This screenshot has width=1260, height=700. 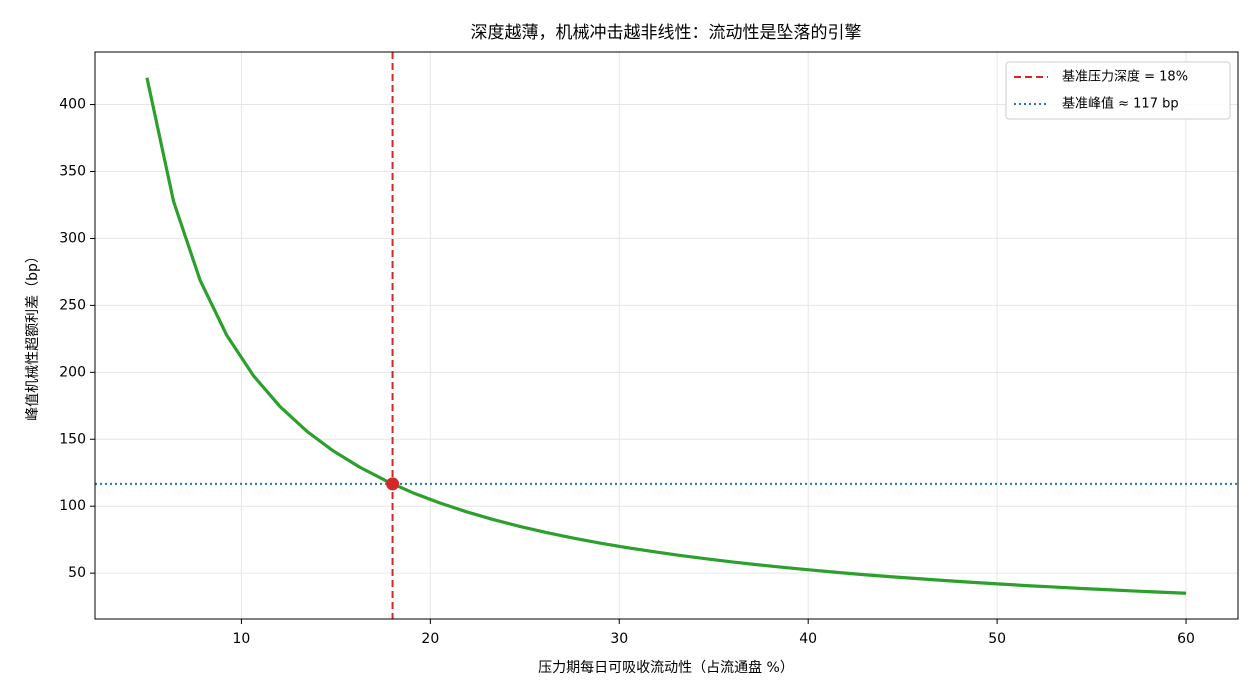 I want to click on marker-point, so click(x=393, y=484).